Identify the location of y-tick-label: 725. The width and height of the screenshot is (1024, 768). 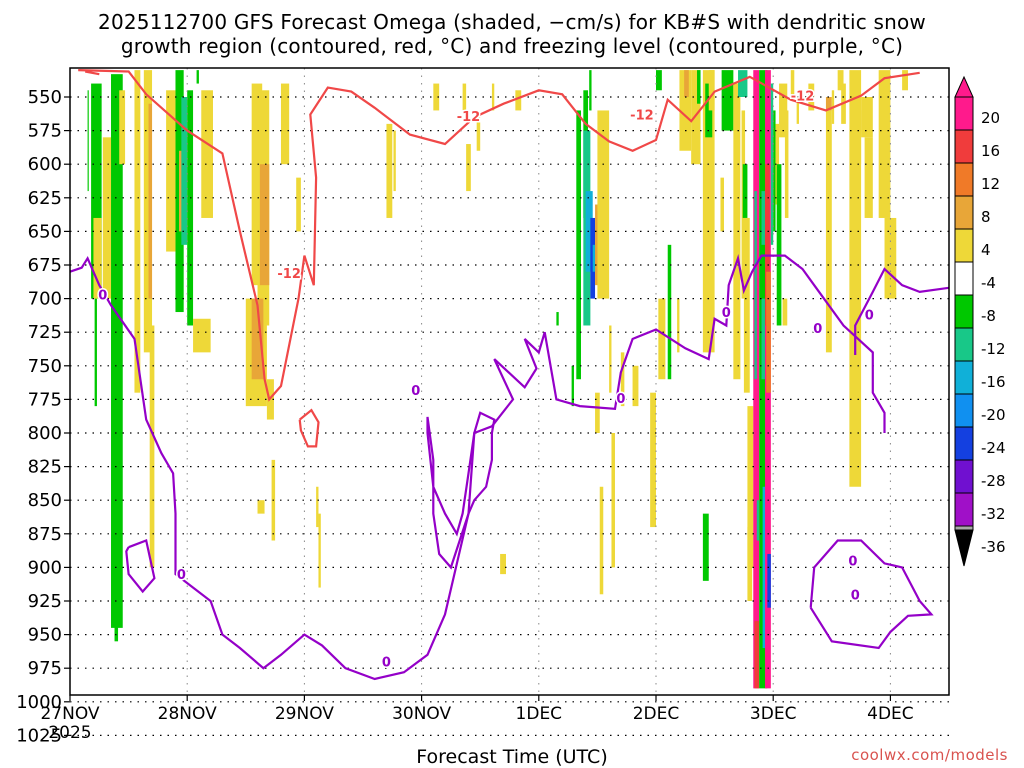
(45, 332).